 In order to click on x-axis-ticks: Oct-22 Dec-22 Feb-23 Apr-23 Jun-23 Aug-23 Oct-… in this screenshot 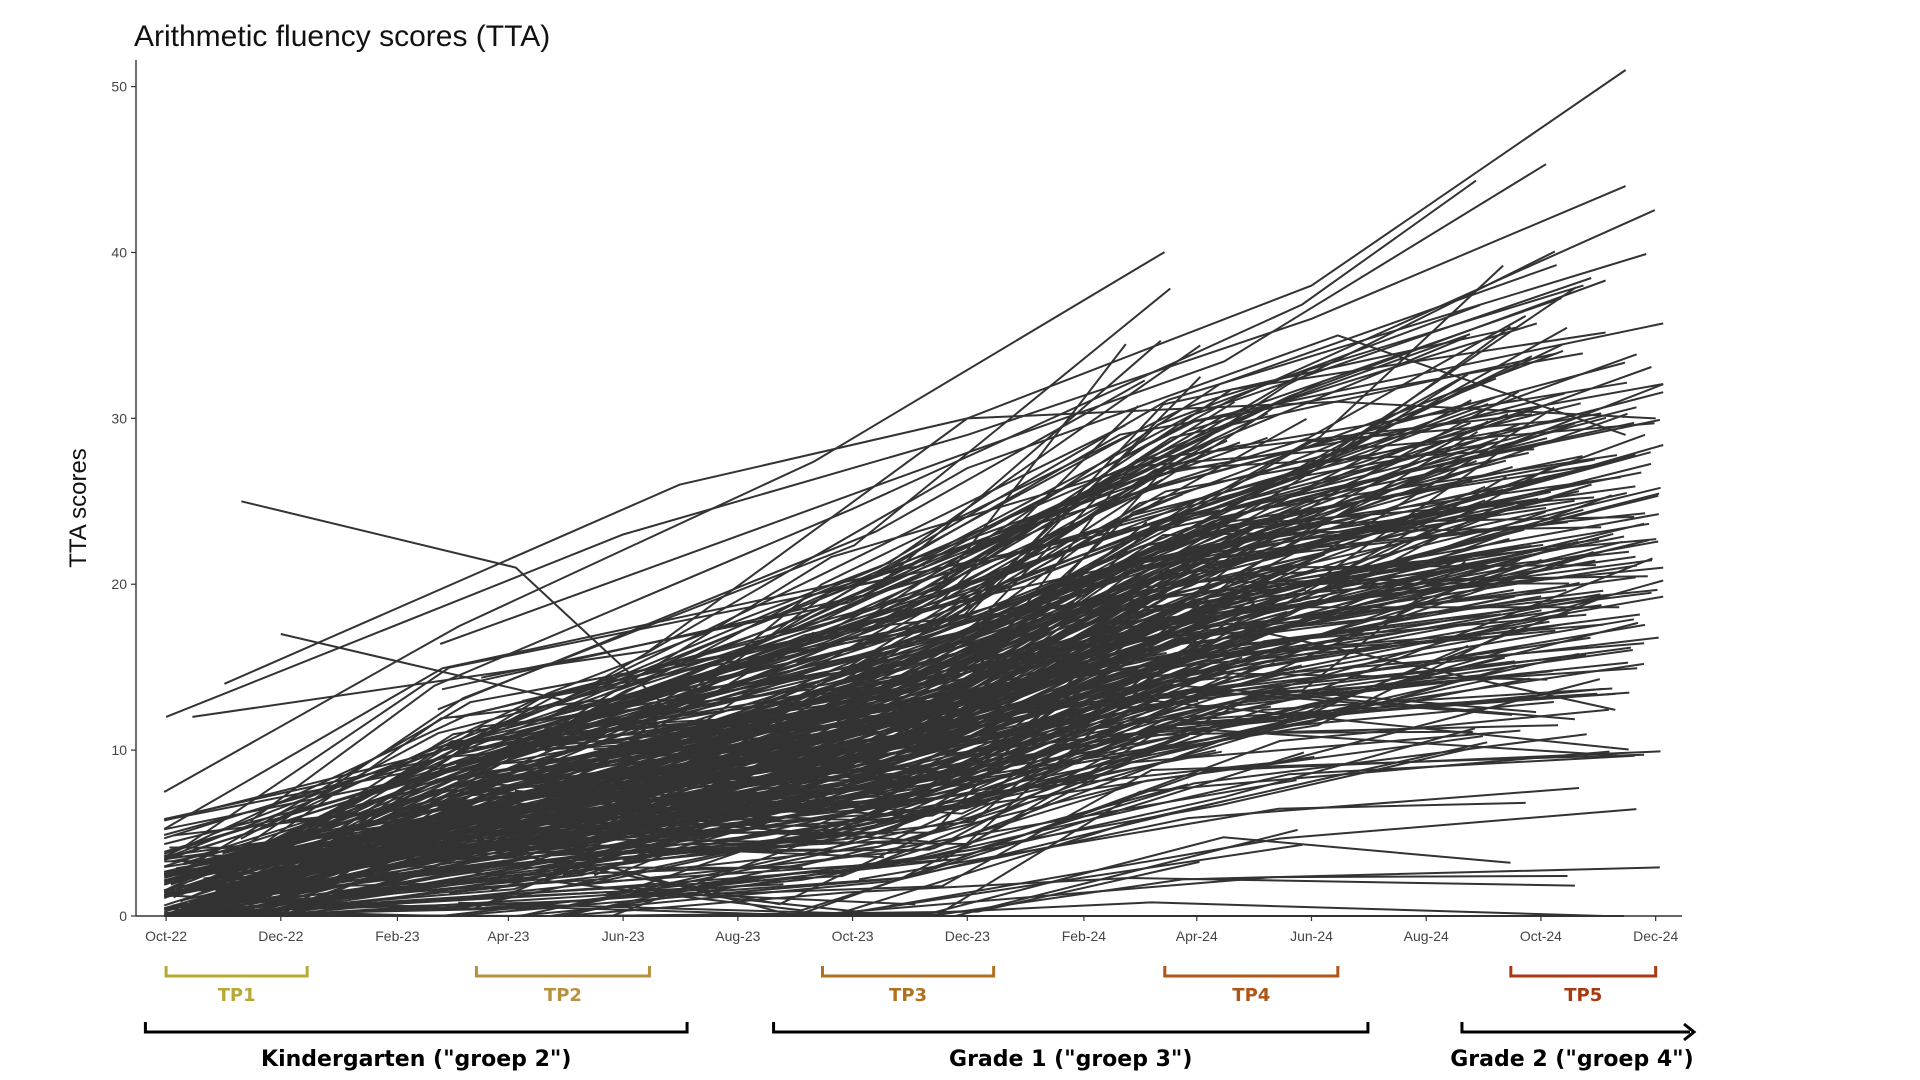, I will do `click(911, 930)`.